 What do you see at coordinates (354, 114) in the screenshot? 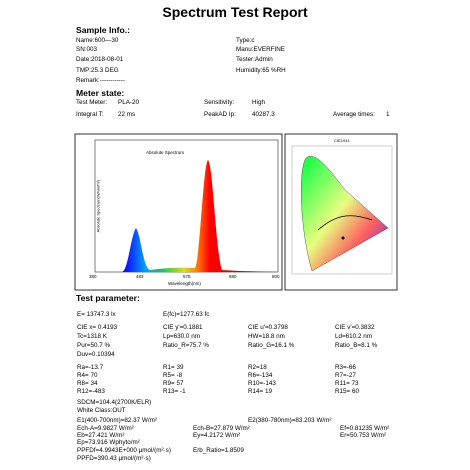
I see `meter-field: Average times:` at bounding box center [354, 114].